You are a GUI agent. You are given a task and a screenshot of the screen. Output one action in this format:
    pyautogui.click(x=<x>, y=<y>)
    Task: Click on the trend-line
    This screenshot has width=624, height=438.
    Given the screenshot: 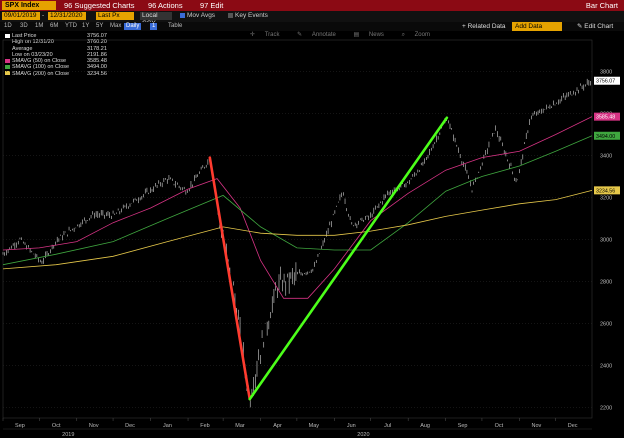 What is the action you would take?
    pyautogui.click(x=230, y=278)
    